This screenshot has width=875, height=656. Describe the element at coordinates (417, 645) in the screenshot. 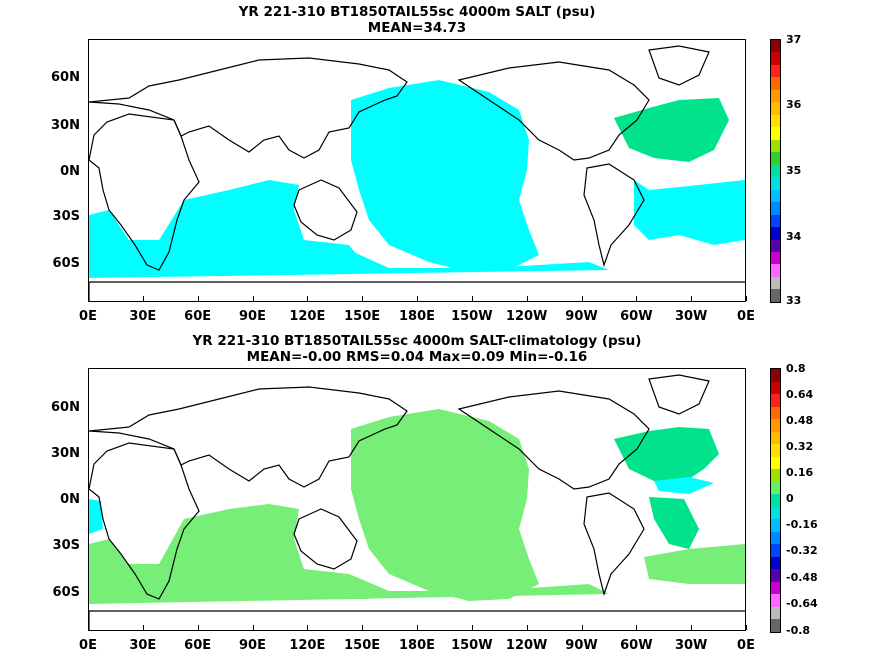

I see `panel2-xtick-6: 180E` at that location.